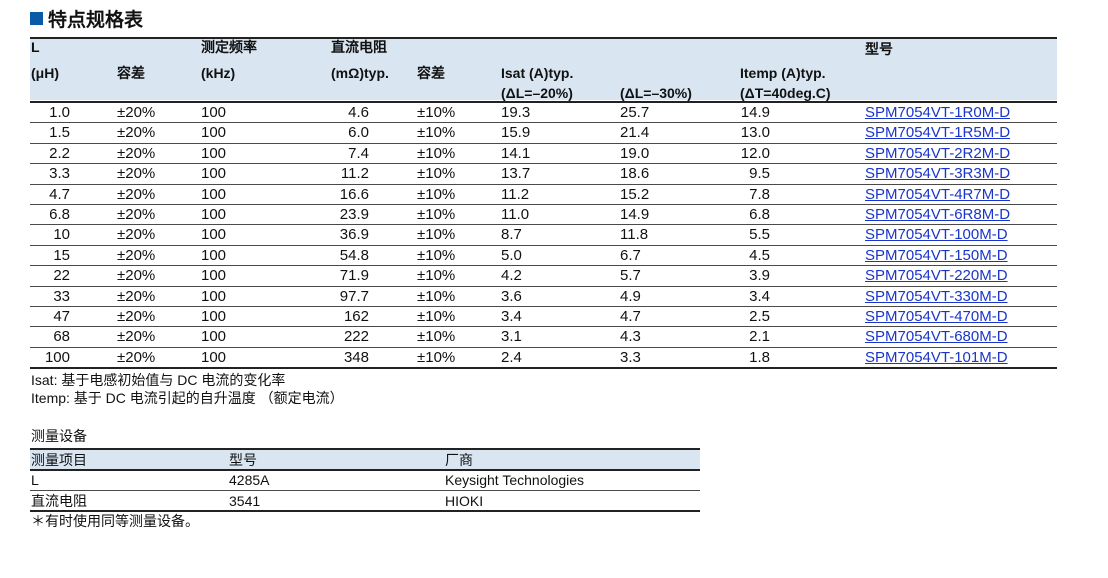  I want to click on equipment-model: 3541, so click(245, 500).